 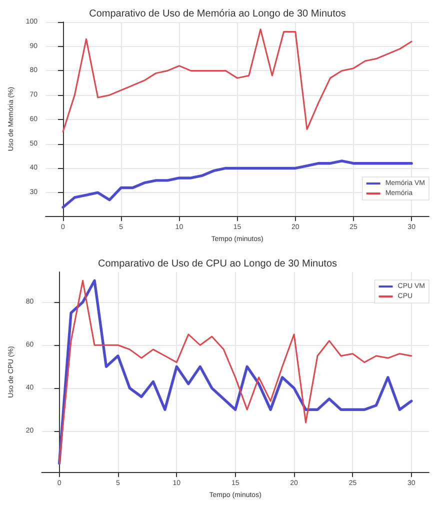 I want to click on chart-title: Comparativo de Uso de Memória ao Longo de 30 Minutos, so click(x=217, y=14).